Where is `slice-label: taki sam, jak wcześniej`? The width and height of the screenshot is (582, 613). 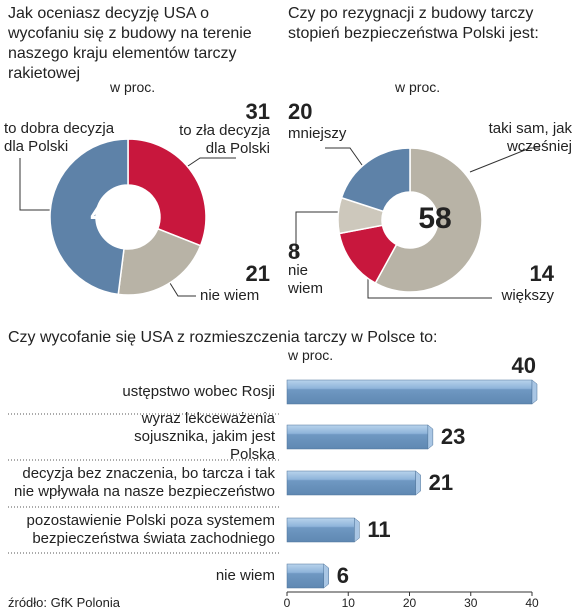 slice-label: taki sam, jak wcześniej is located at coordinates (530, 137).